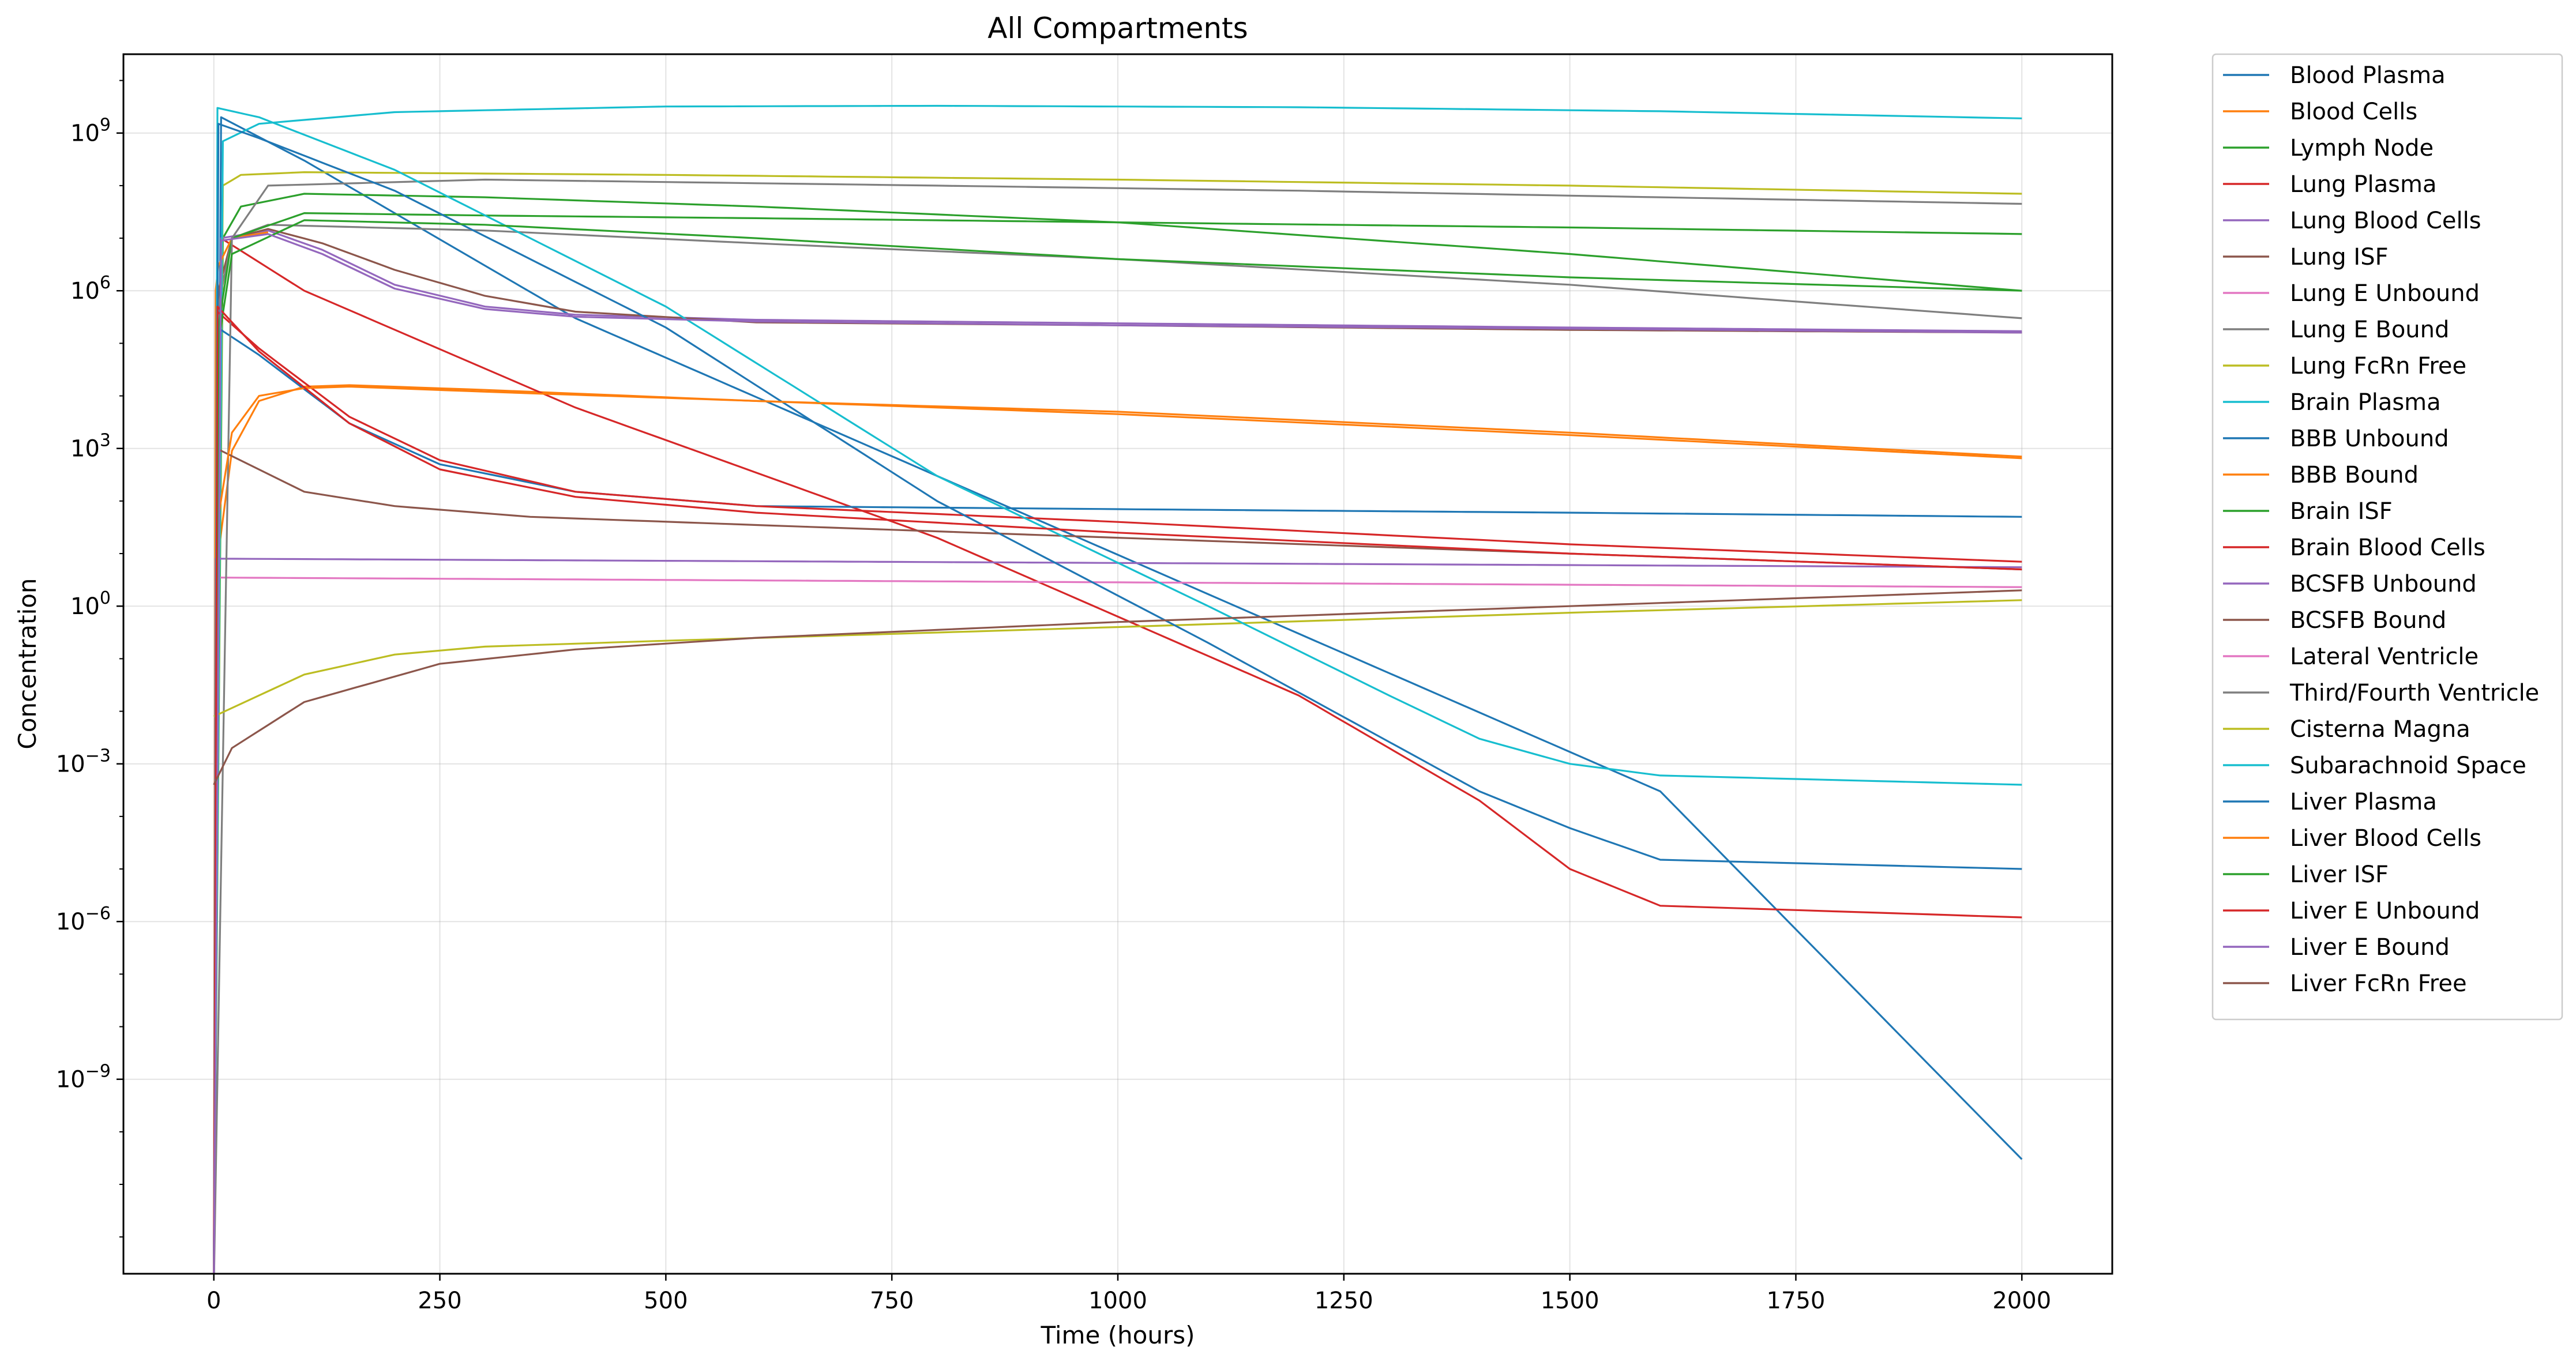 The width and height of the screenshot is (2576, 1366). I want to click on chart-title: All Compartments, so click(1117, 28).